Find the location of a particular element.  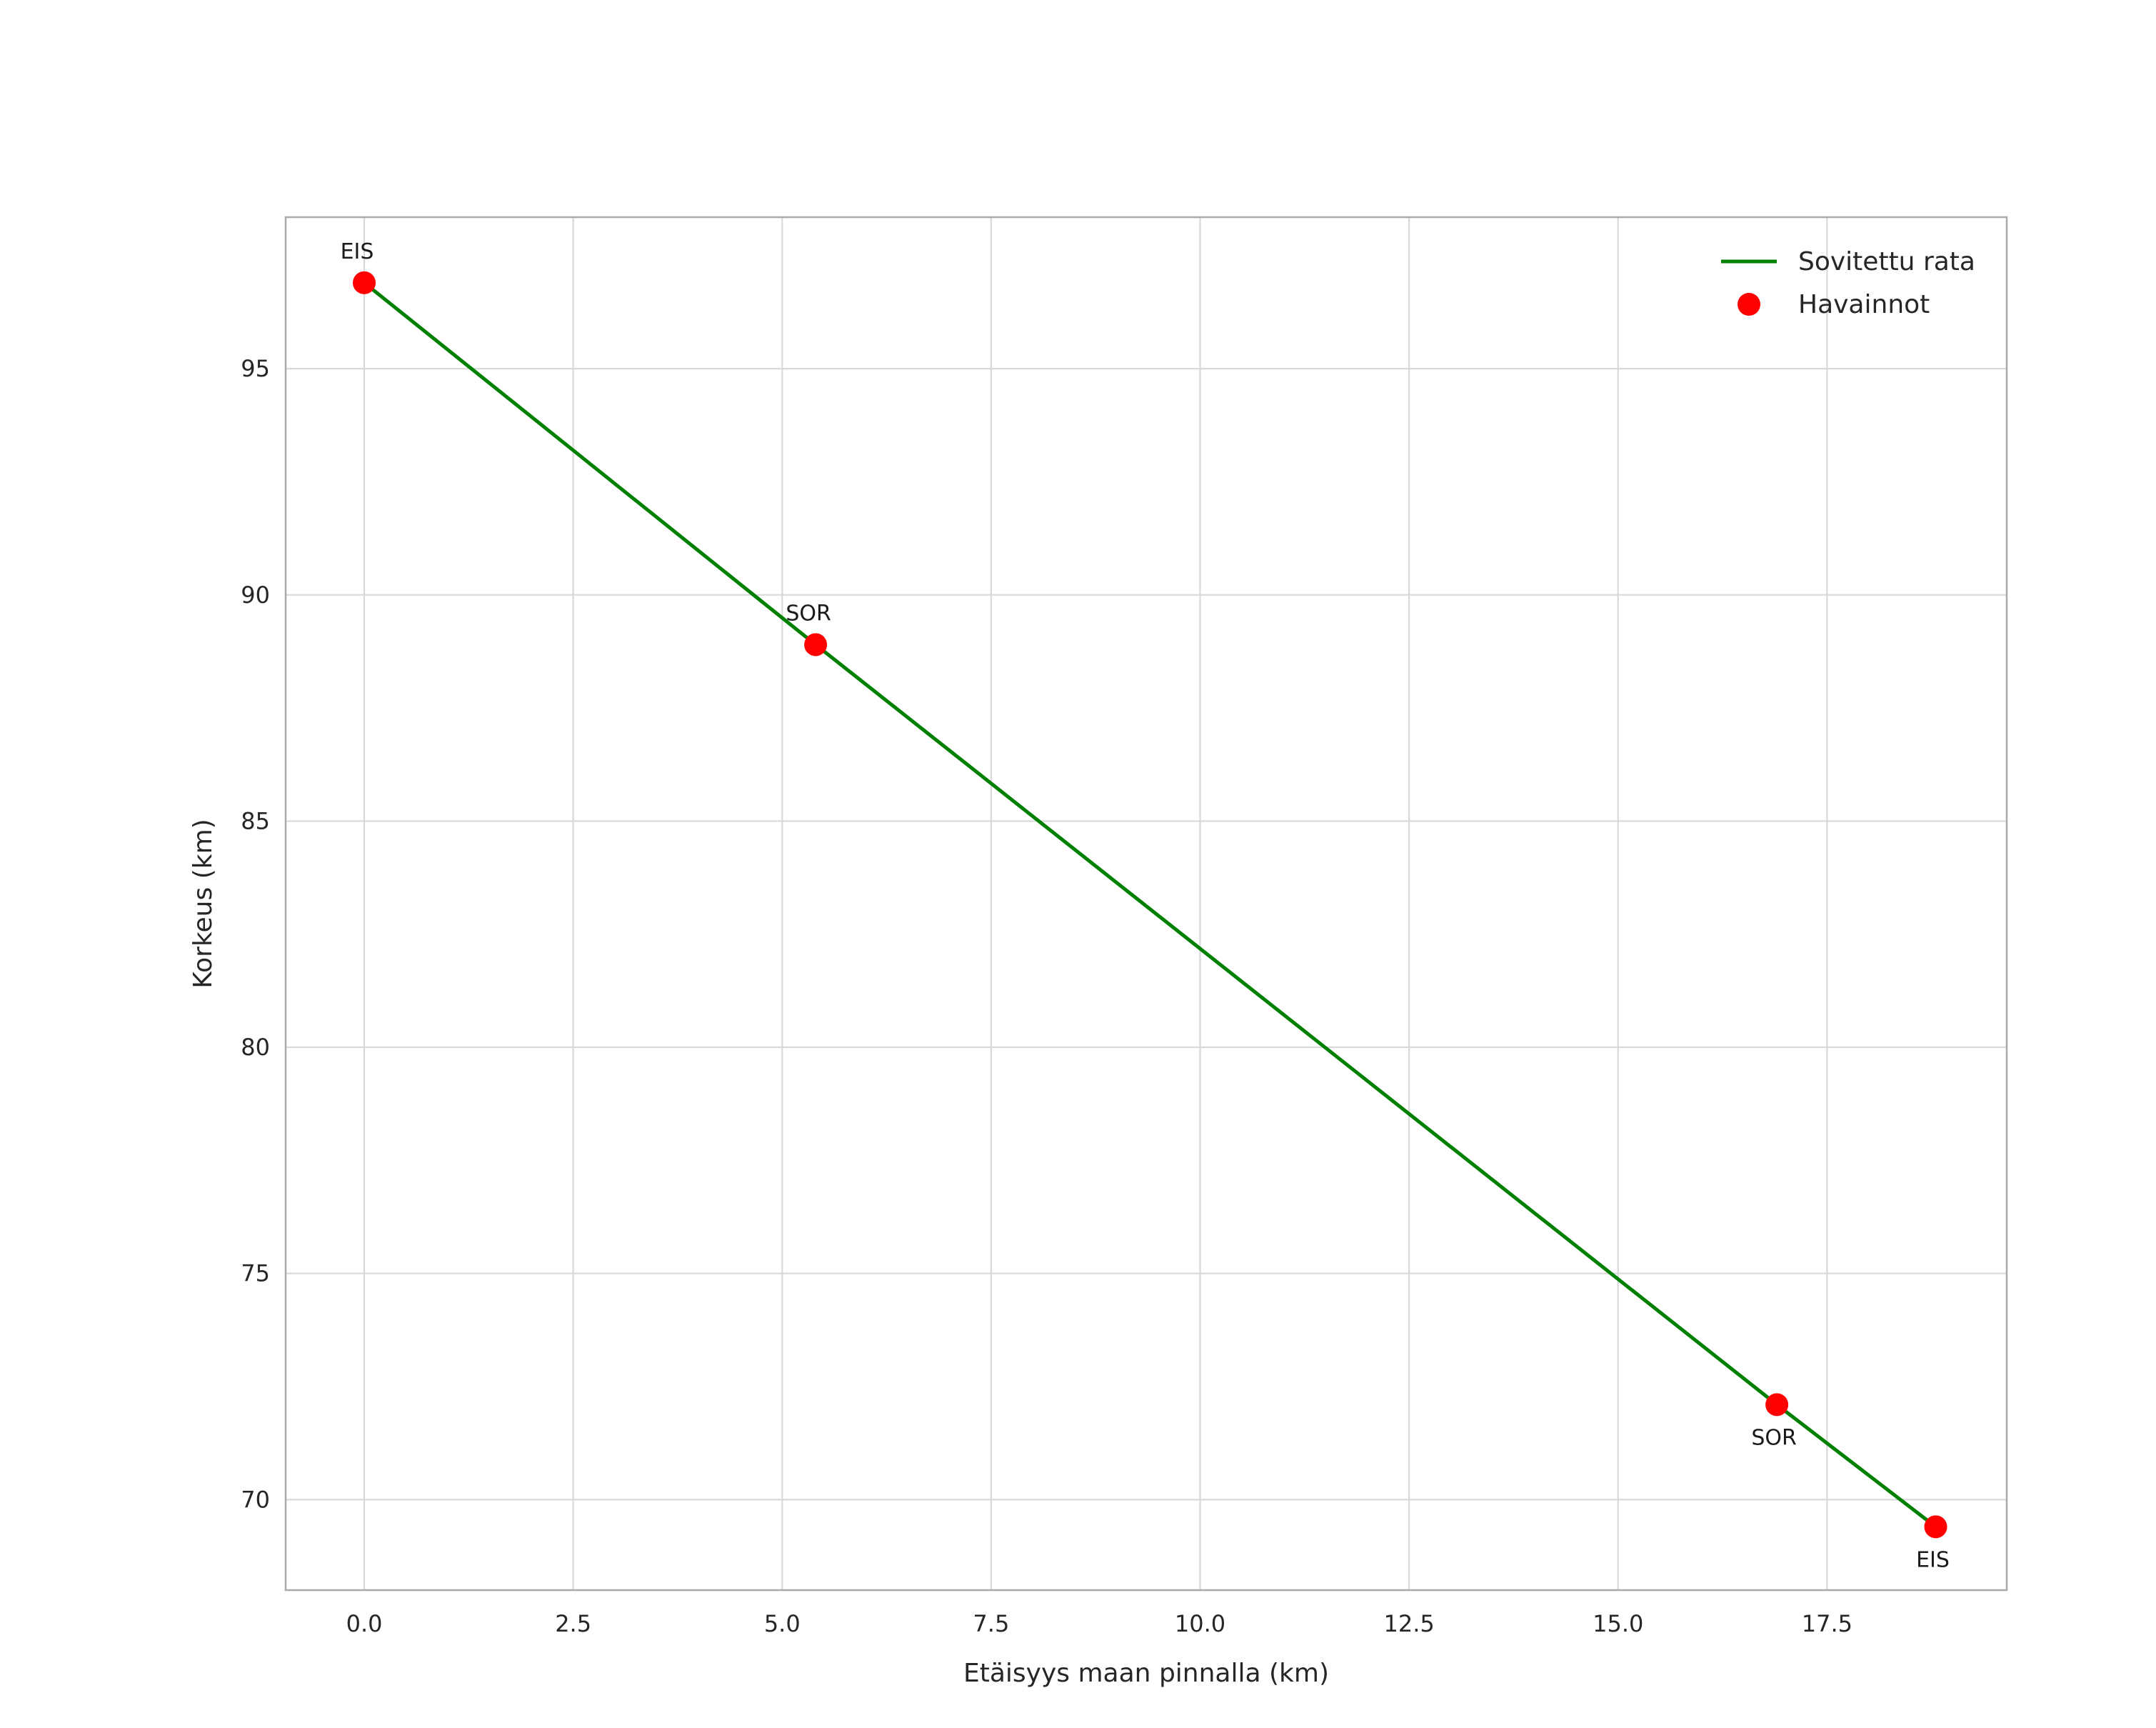

y-tick-label: 90 is located at coordinates (256, 595).